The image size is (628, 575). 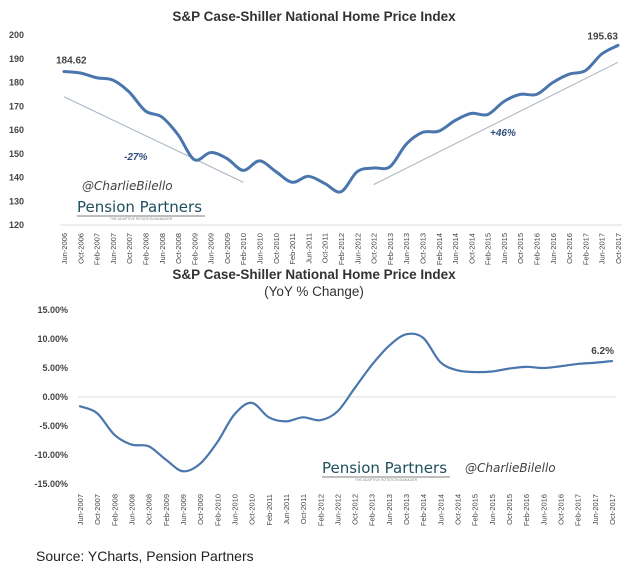 What do you see at coordinates (16, 225) in the screenshot?
I see `y-tick-label: 120` at bounding box center [16, 225].